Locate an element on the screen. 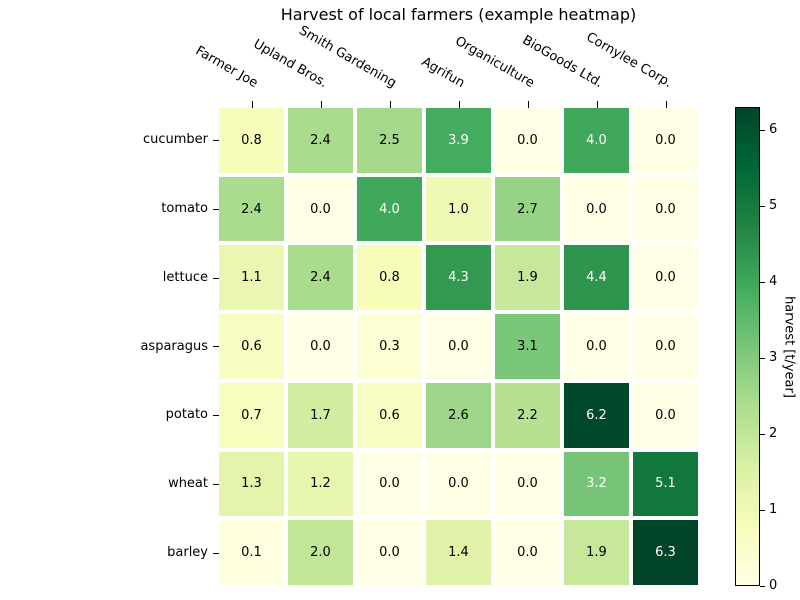  heatmap-cell: 2.6 is located at coordinates (458, 415).